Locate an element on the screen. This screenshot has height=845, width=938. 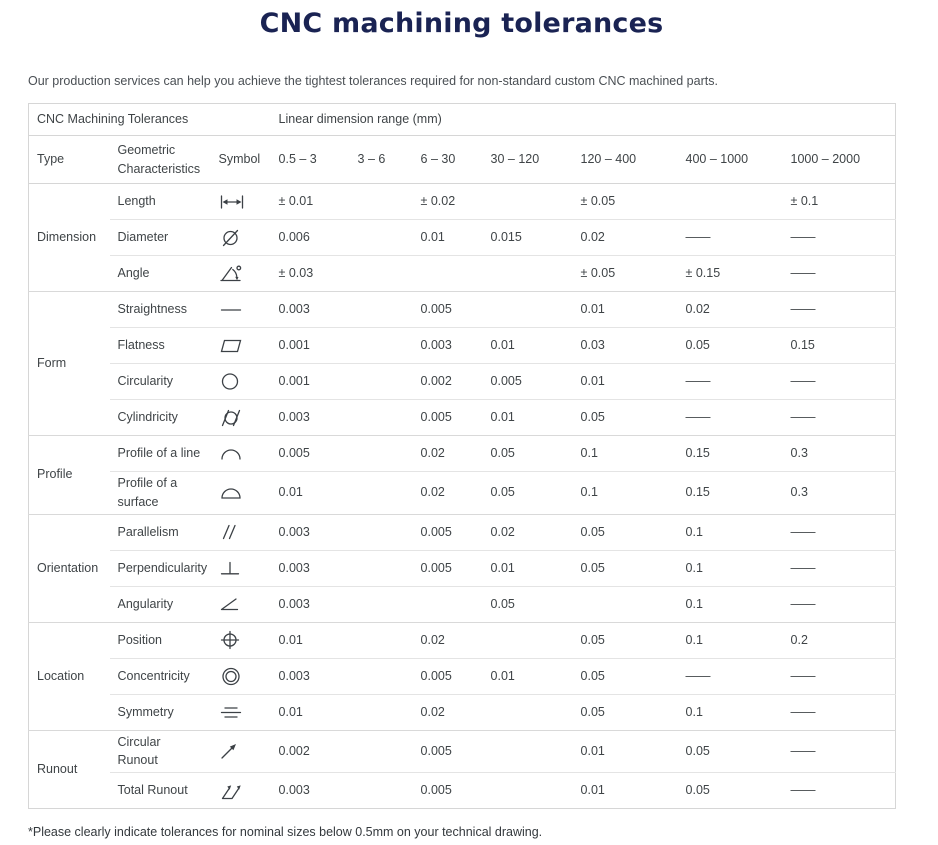
length-icon is located at coordinates (241, 202).